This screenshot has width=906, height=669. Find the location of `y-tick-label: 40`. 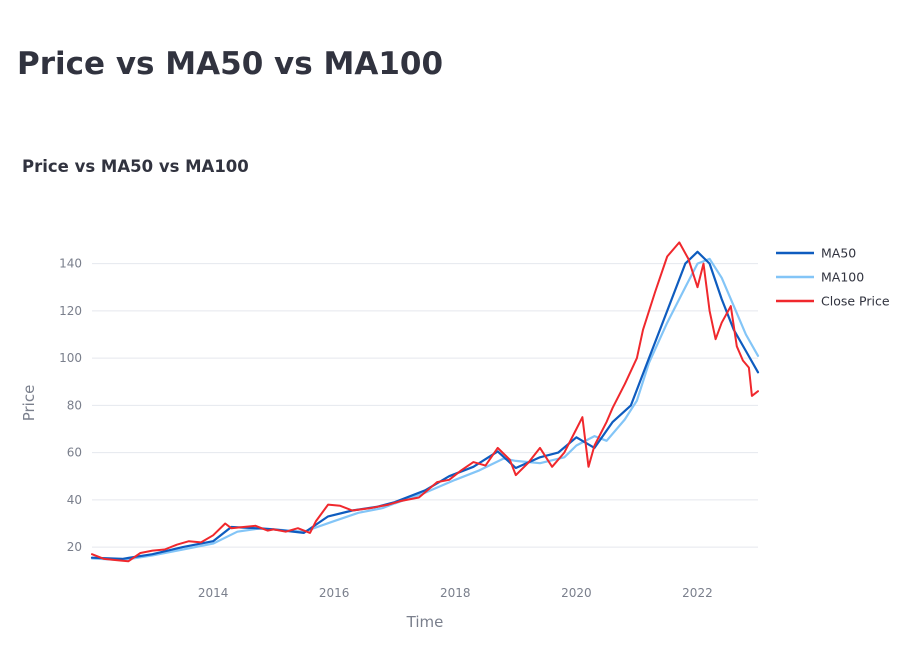

y-tick-label: 40 is located at coordinates (74, 500).